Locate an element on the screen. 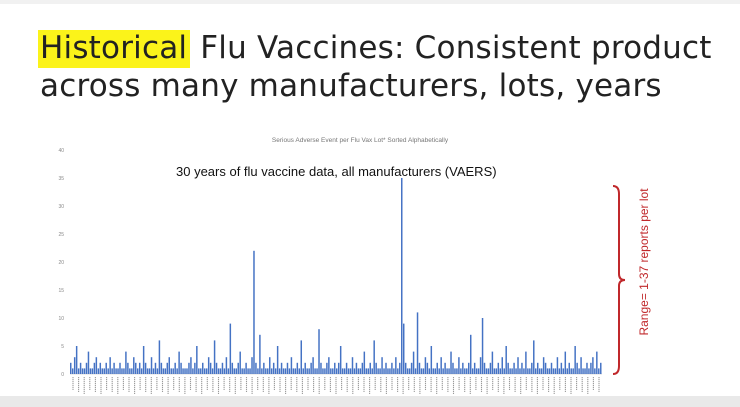 The height and width of the screenshot is (407, 740). x-tick-labels is located at coordinates (336, 385).